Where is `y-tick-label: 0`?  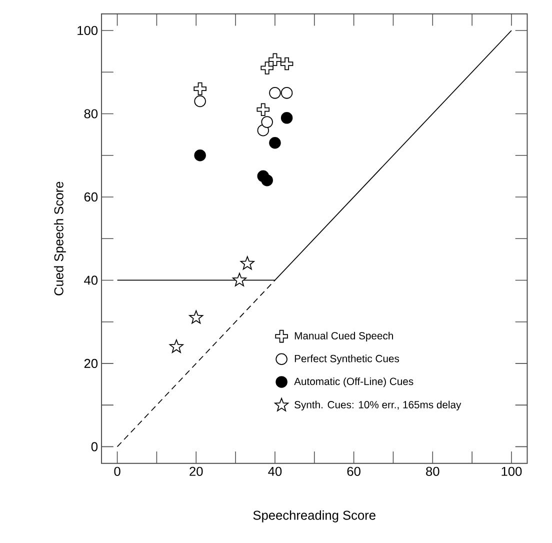 y-tick-label: 0 is located at coordinates (94, 447).